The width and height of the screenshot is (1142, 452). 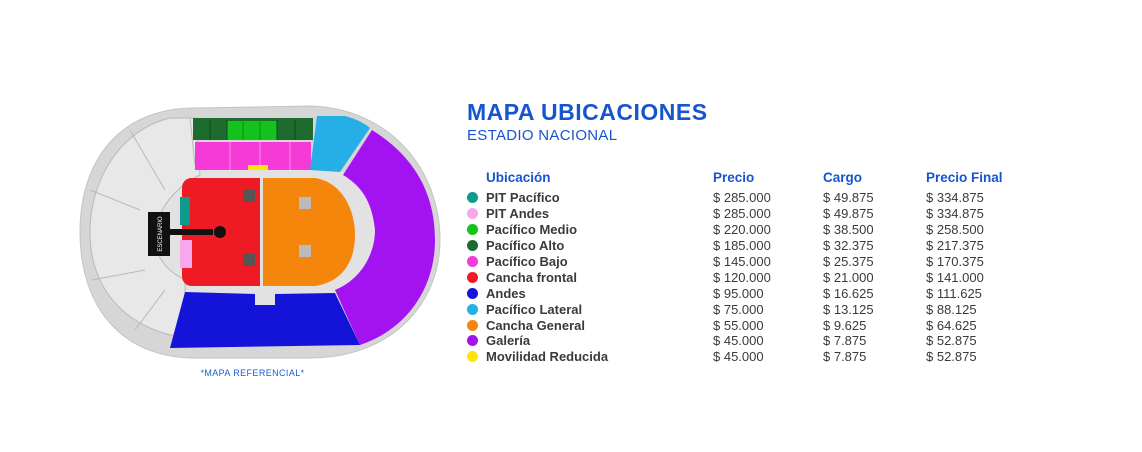 What do you see at coordinates (532, 277) in the screenshot?
I see `location-name: Cancha frontal` at bounding box center [532, 277].